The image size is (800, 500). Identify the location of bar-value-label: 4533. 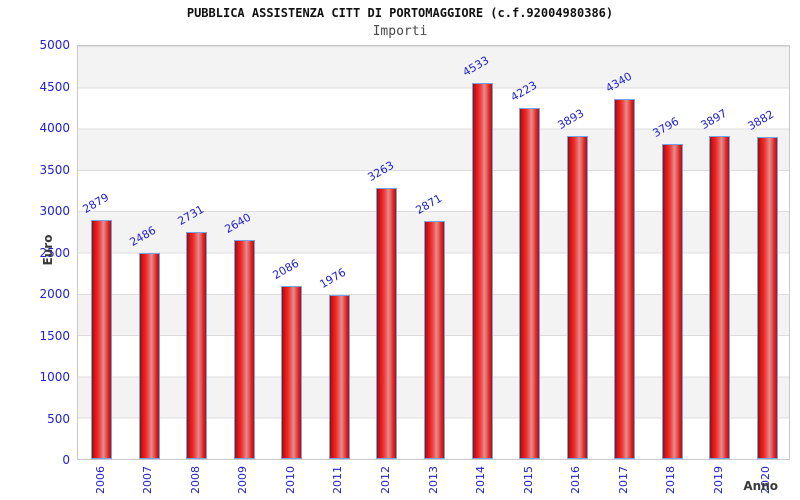
(476, 66).